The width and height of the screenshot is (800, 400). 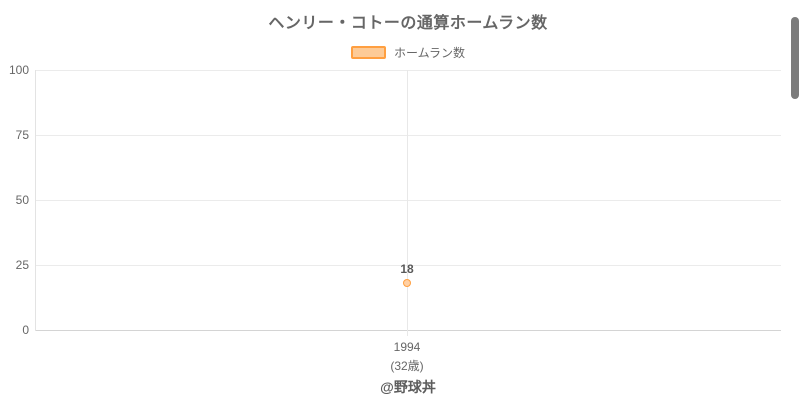 What do you see at coordinates (795, 58) in the screenshot?
I see `scrollbar-thumb` at bounding box center [795, 58].